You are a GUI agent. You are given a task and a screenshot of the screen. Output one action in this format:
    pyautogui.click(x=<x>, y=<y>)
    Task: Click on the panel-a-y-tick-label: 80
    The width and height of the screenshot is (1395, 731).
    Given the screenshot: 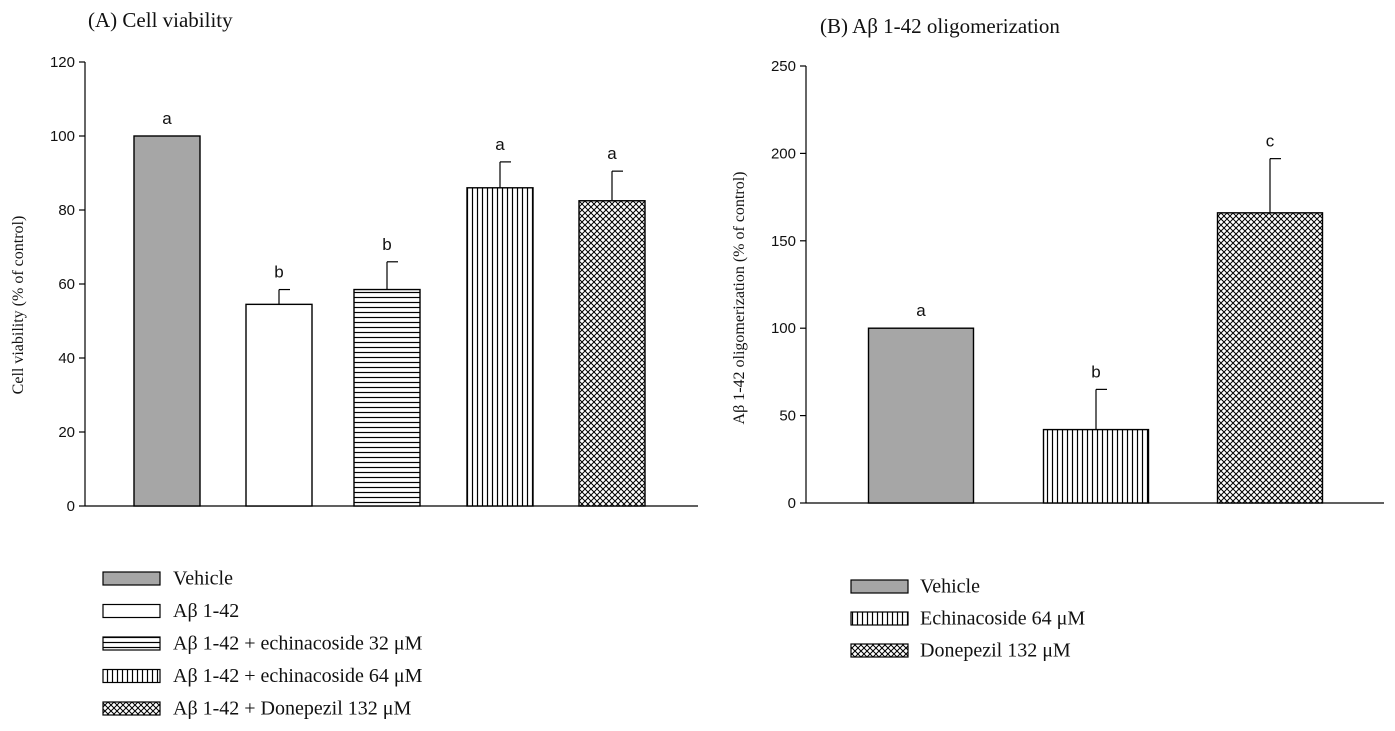 What is the action you would take?
    pyautogui.click(x=66, y=210)
    